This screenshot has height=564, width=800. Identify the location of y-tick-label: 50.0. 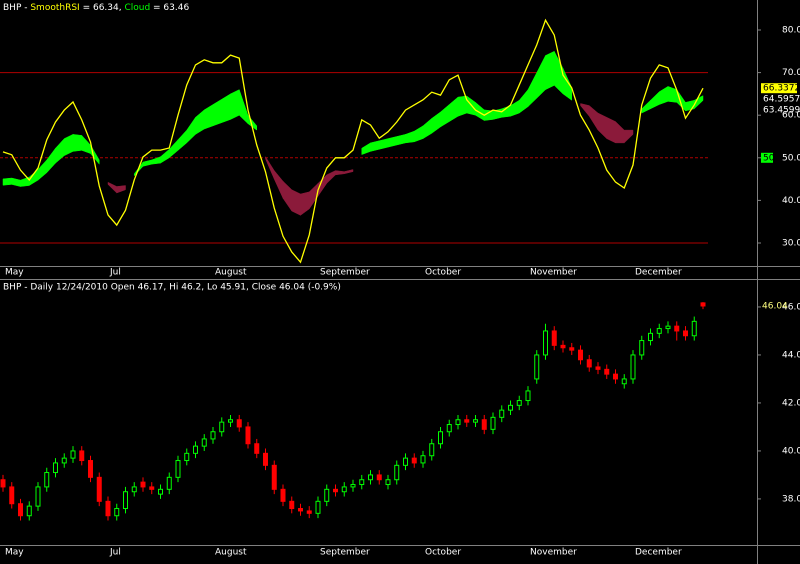
(791, 158).